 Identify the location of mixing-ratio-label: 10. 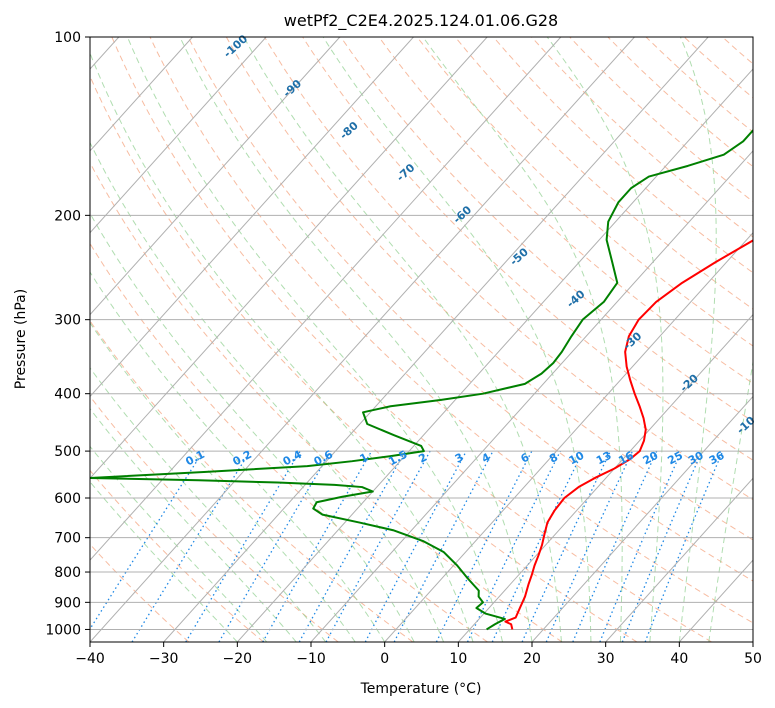
(577, 458).